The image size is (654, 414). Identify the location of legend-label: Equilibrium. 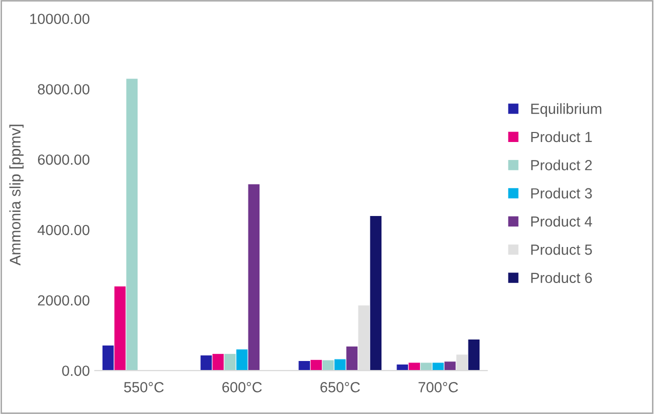
(566, 110).